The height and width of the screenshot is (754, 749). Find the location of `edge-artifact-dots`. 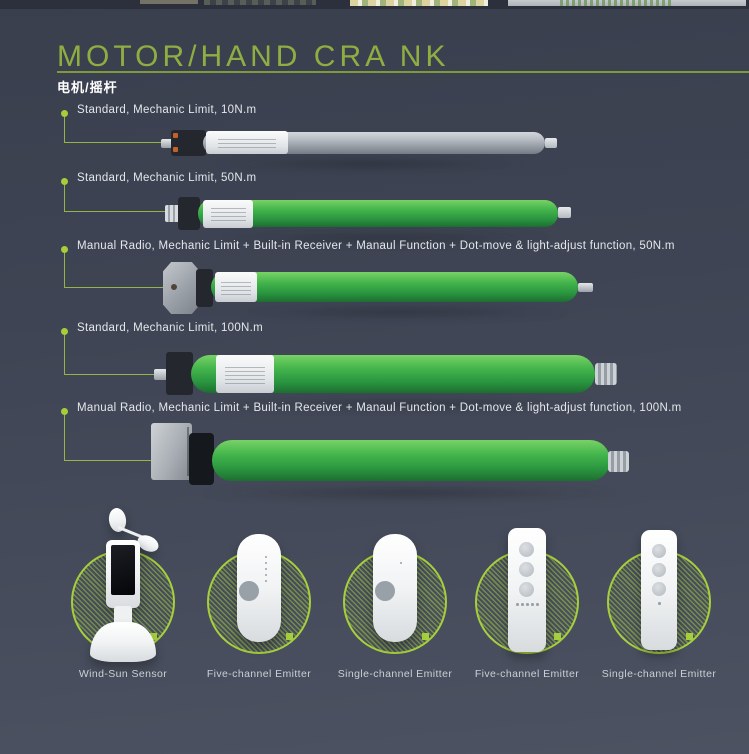

edge-artifact-dots is located at coordinates (616, 3).